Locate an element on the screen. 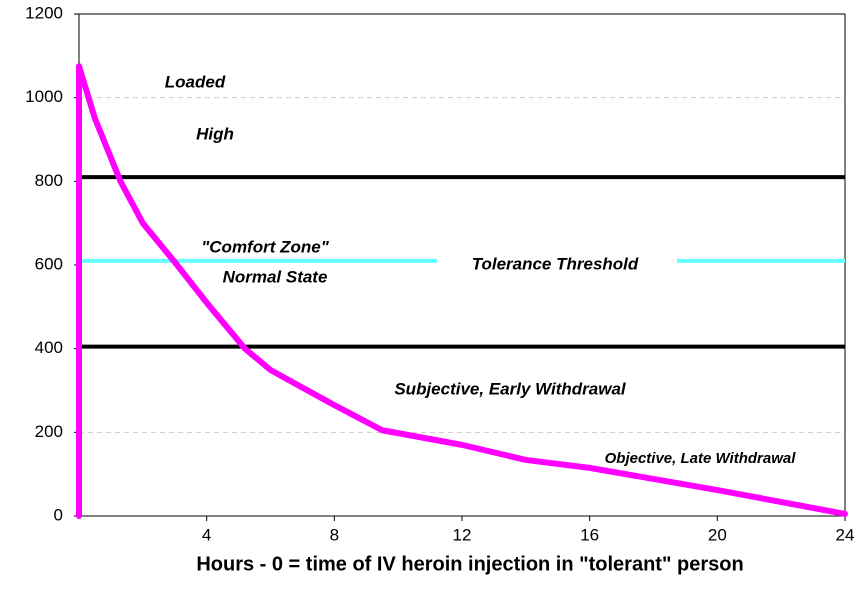  y-tick-label: 0 is located at coordinates (58, 514).